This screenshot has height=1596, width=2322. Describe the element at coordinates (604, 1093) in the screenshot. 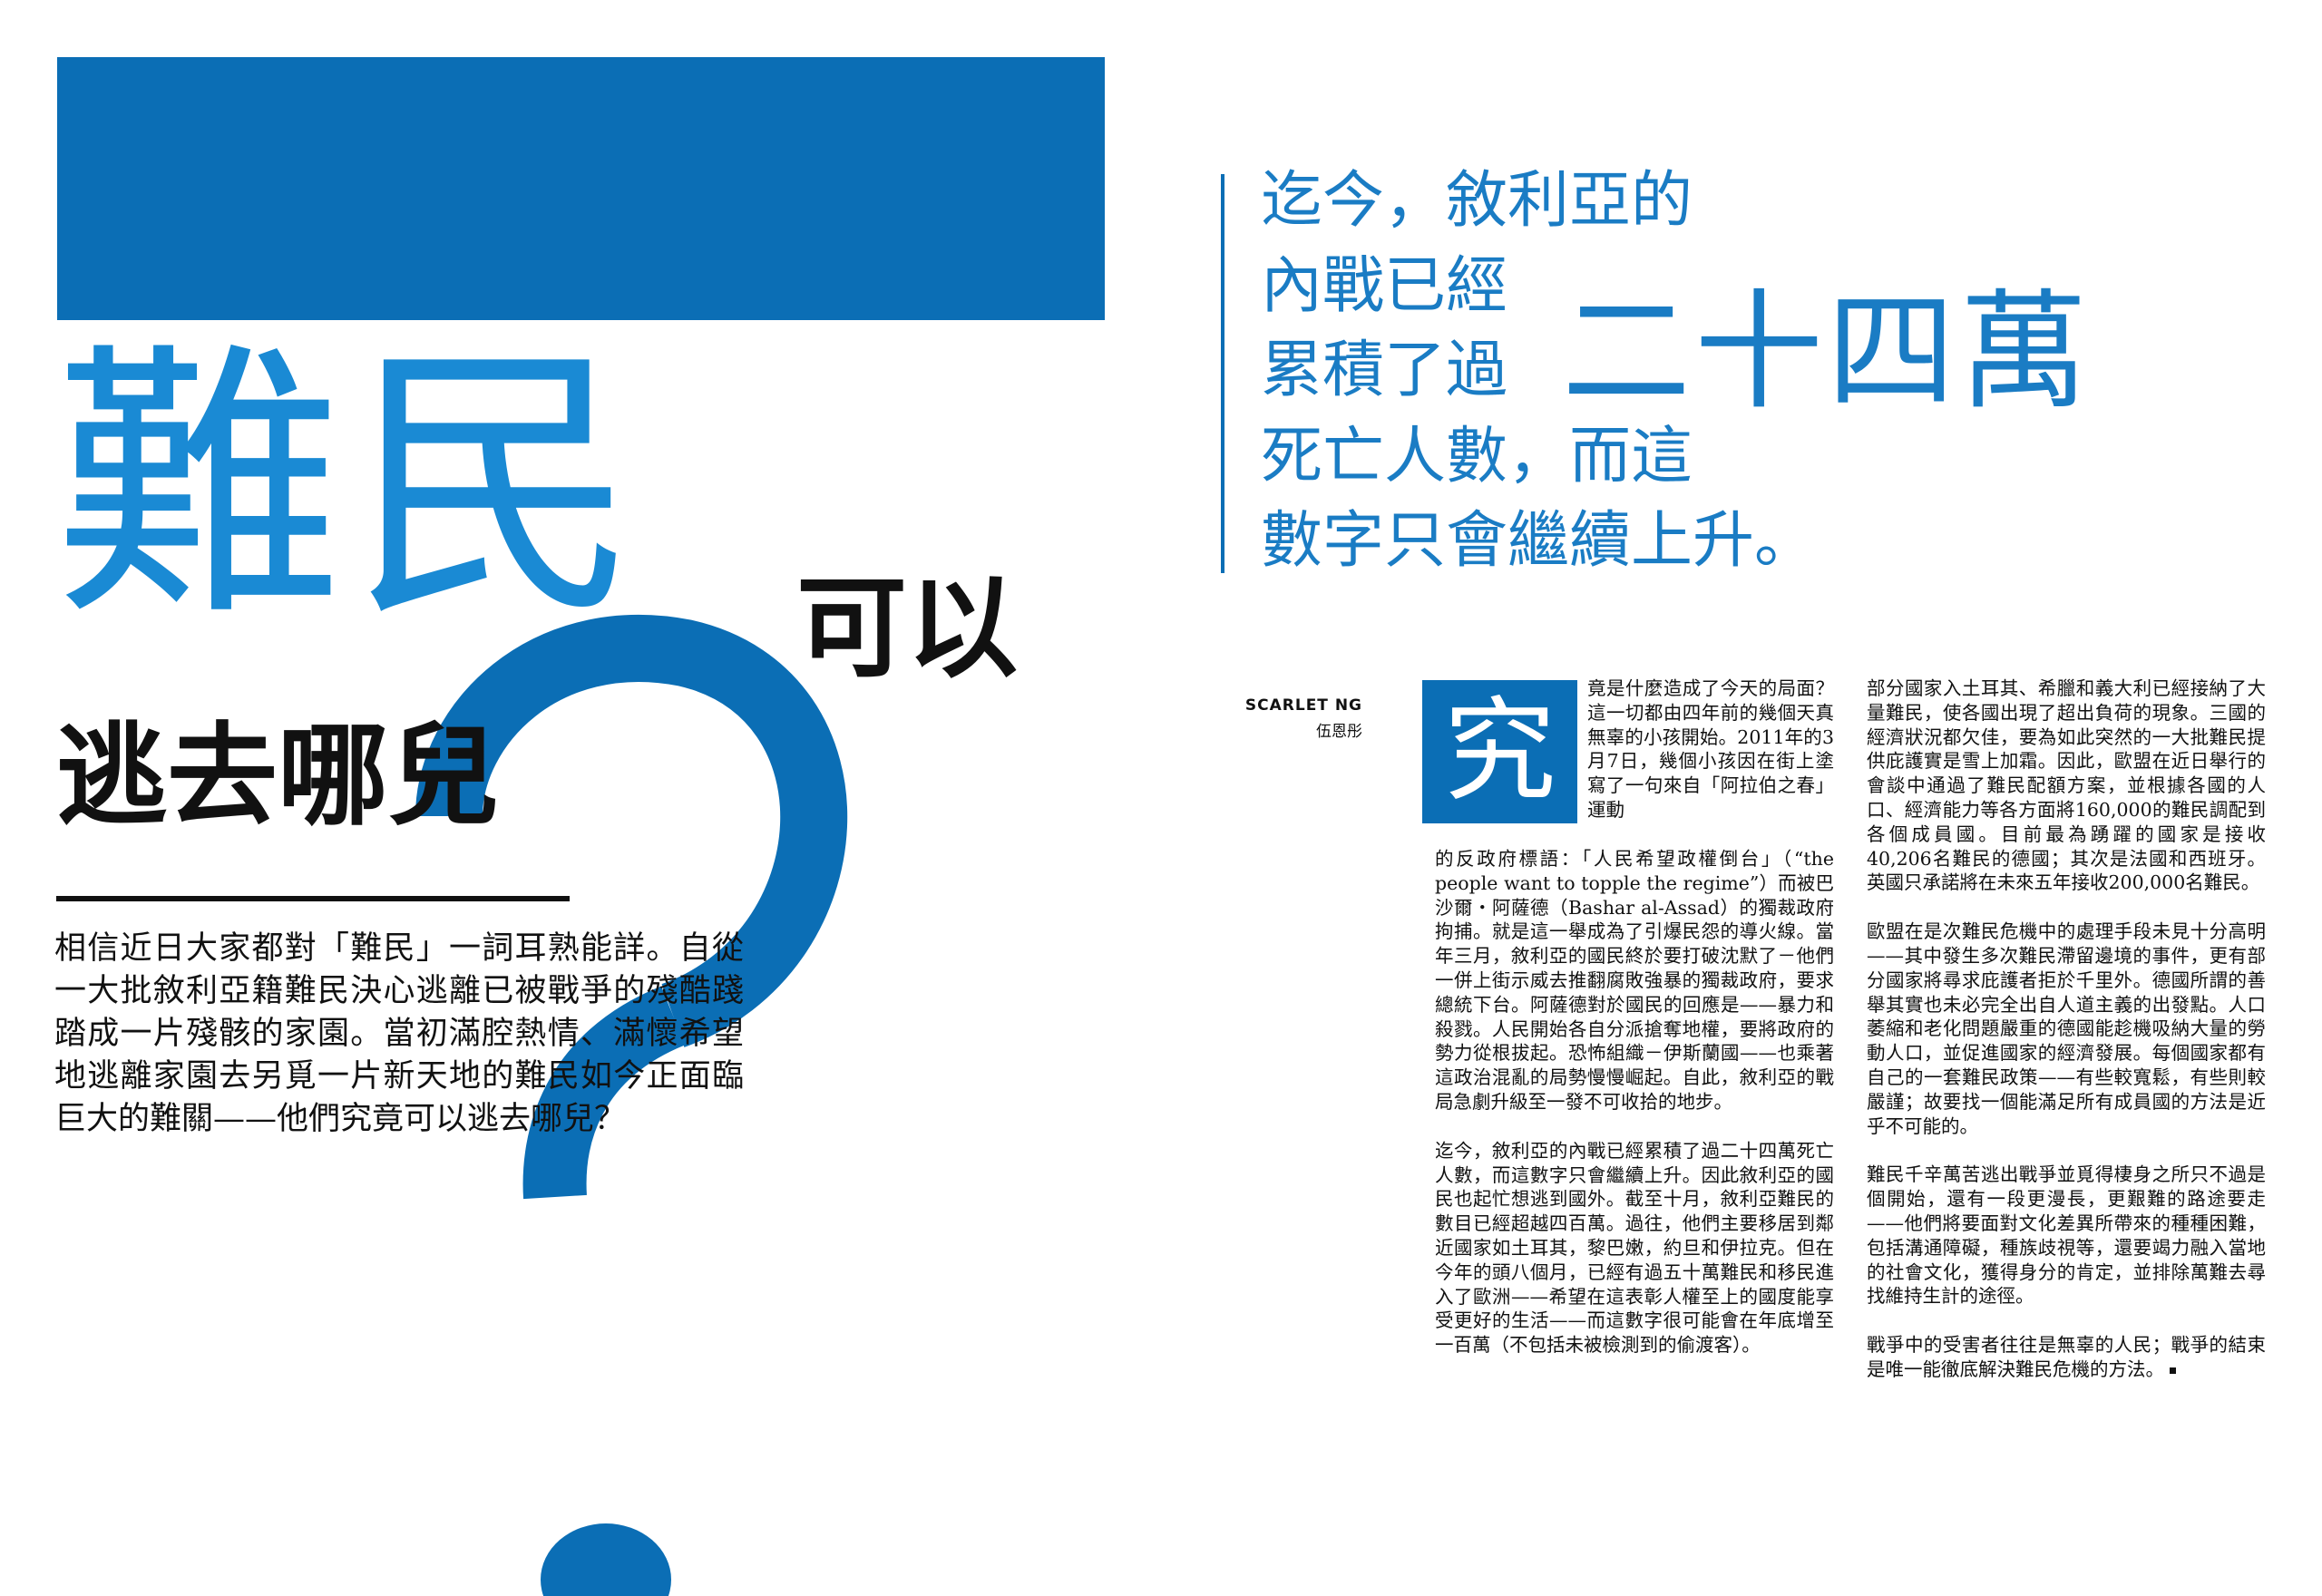

I see `question-mark-stem` at that location.